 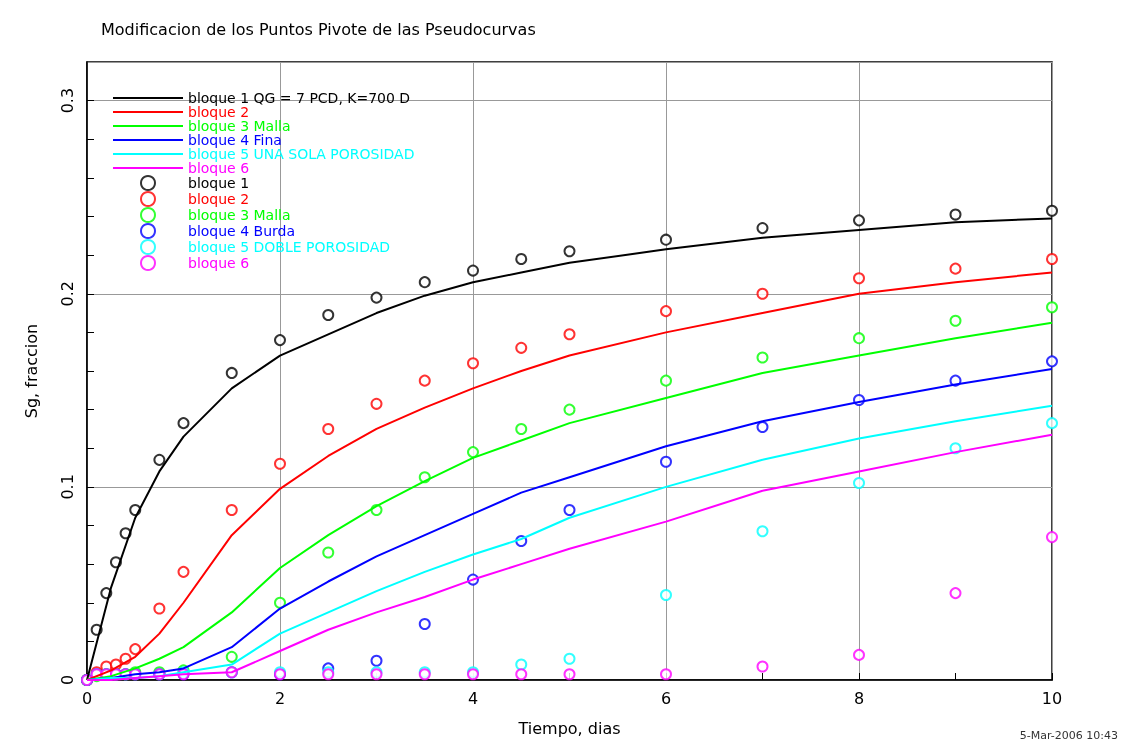 What do you see at coordinates (1052, 698) in the screenshot?
I see `x-tick-label: 10` at bounding box center [1052, 698].